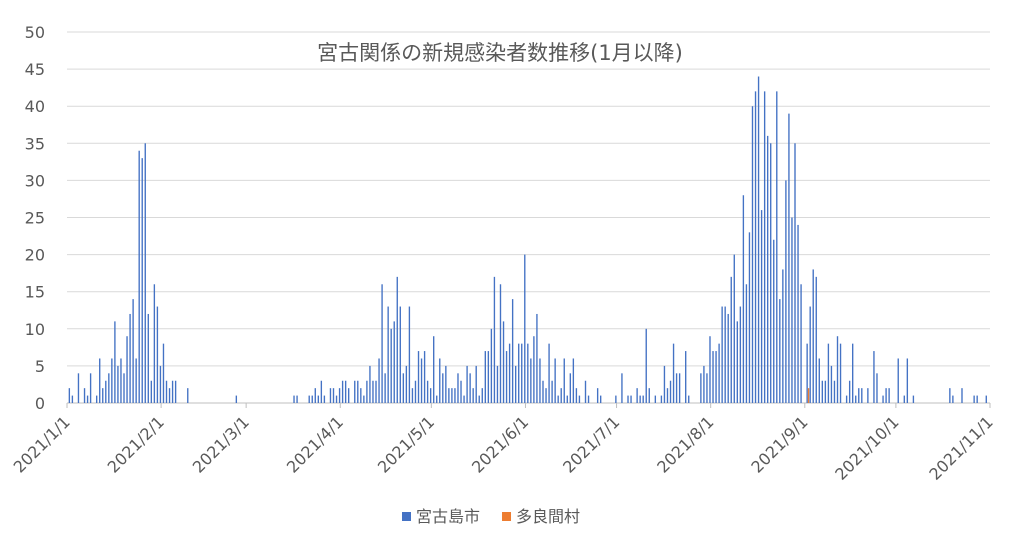 The image size is (1018, 557). I want to click on x-tick-label: 2021/4/1, so click(315, 444).